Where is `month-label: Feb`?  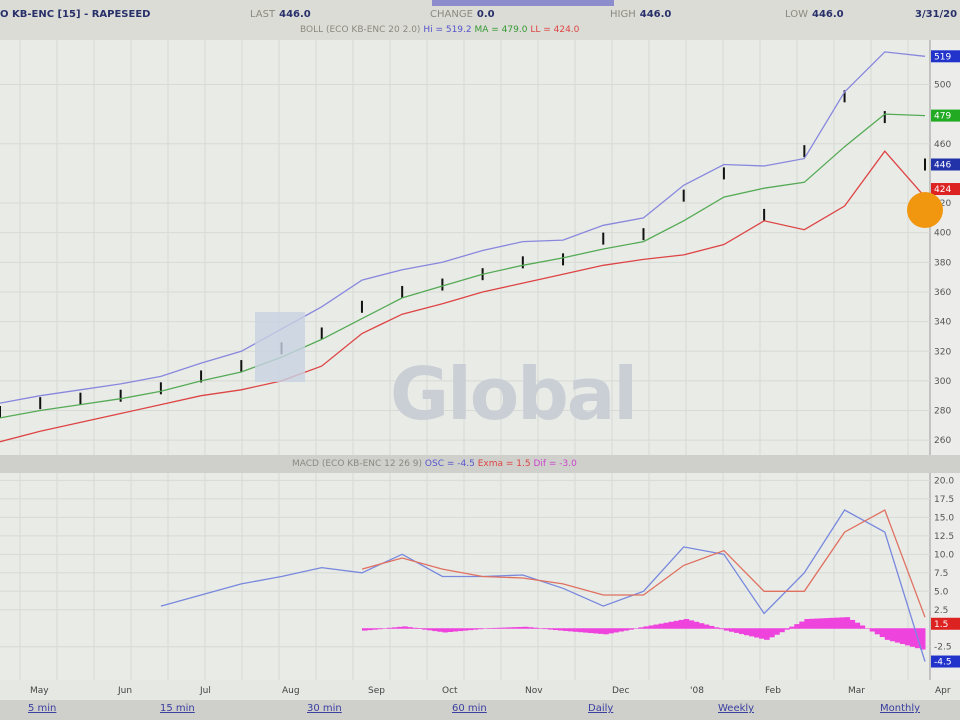 month-label: Feb is located at coordinates (773, 691).